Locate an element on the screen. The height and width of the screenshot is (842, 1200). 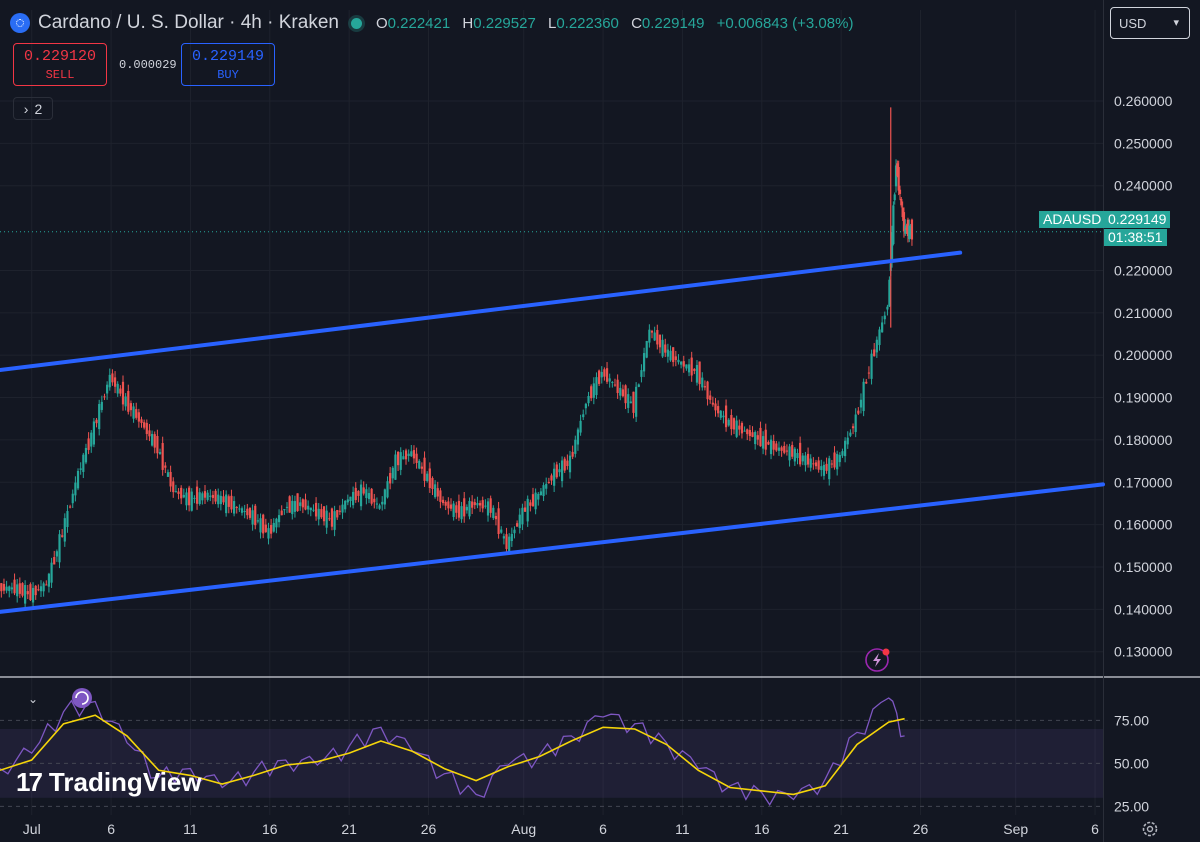
indicators-toggle: › 2 is located at coordinates (33, 108).